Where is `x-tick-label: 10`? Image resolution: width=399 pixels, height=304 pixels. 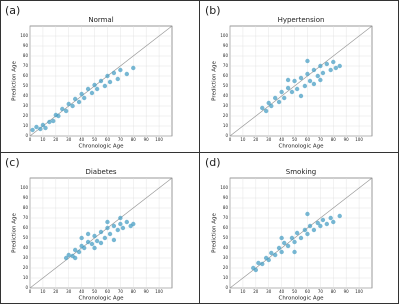
x-tick-label: 10 is located at coordinates (43, 291).